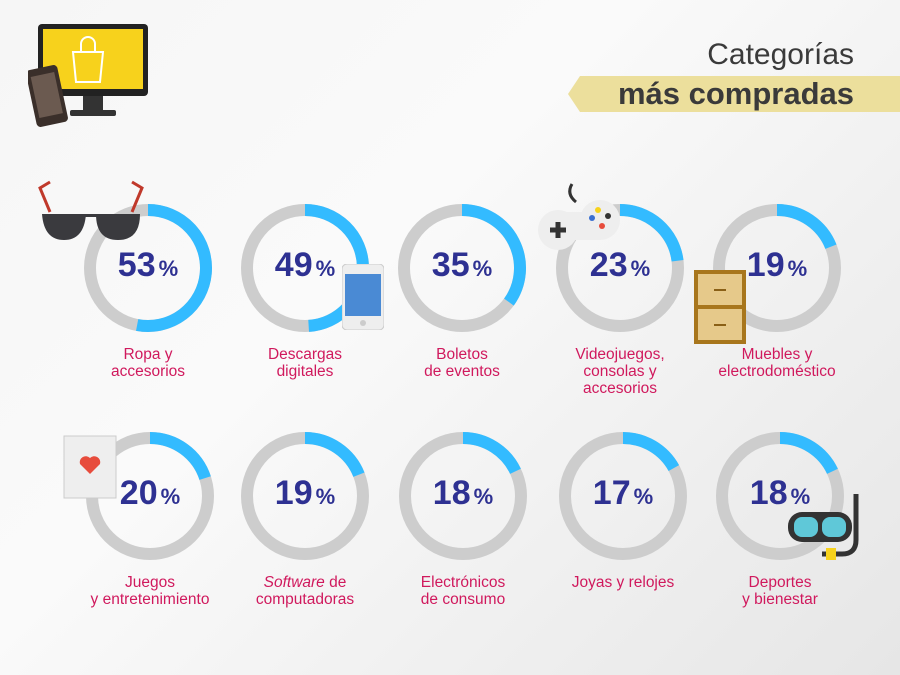 This screenshot has height=675, width=900. I want to click on category-label-line: Joyas y relojes, so click(623, 582).